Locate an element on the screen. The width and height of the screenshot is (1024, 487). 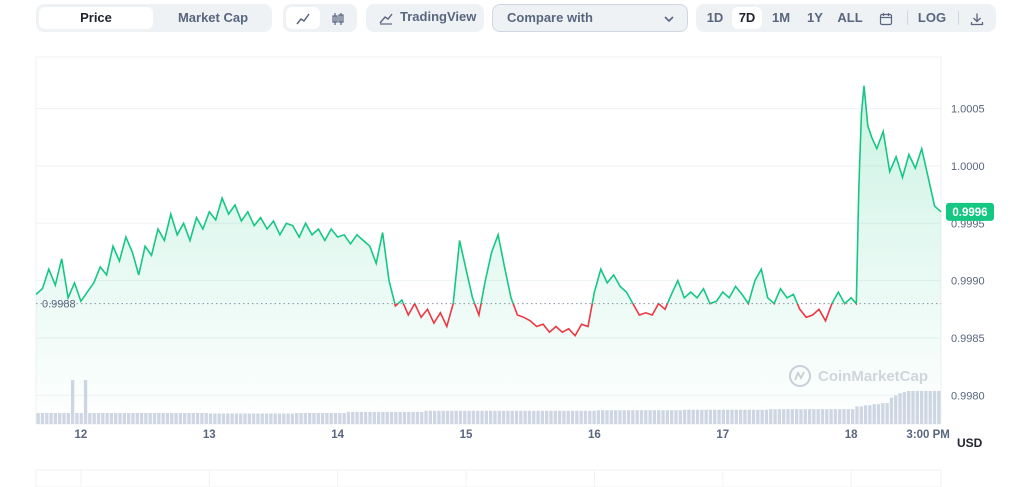
line-chart-icon is located at coordinates (303, 19).